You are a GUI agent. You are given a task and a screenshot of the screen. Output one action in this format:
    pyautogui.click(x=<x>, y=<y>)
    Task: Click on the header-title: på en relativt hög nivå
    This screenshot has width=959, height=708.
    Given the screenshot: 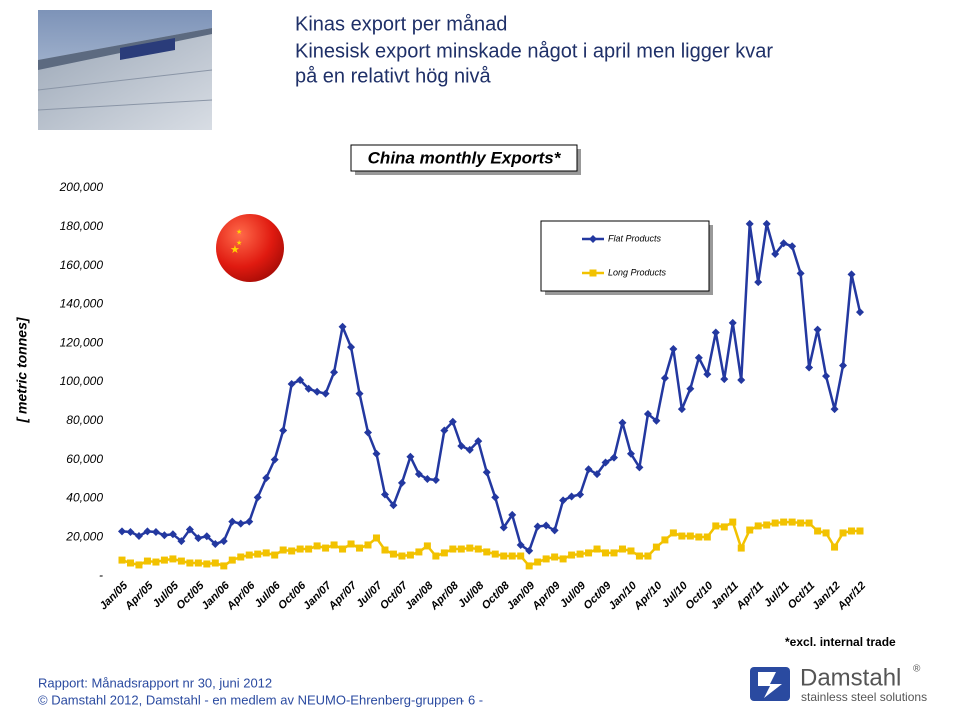 What is the action you would take?
    pyautogui.click(x=393, y=76)
    